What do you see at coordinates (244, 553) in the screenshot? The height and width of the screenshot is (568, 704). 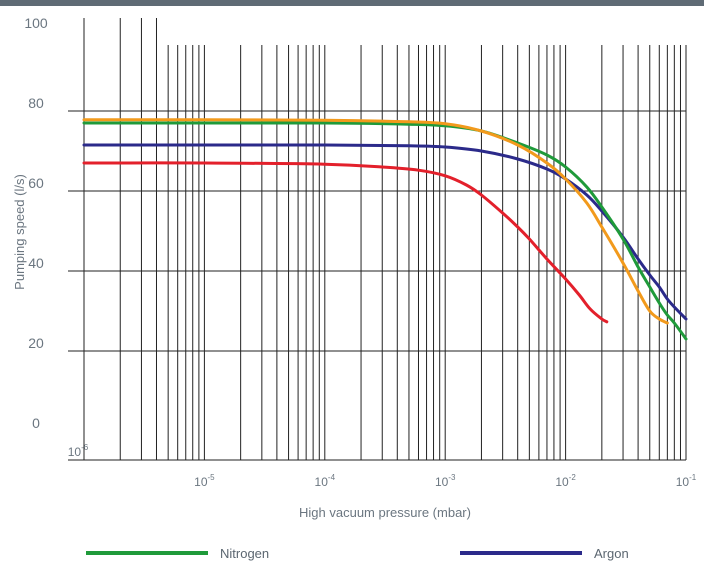 I see `legend-label-nitrogen: Nitrogen` at bounding box center [244, 553].